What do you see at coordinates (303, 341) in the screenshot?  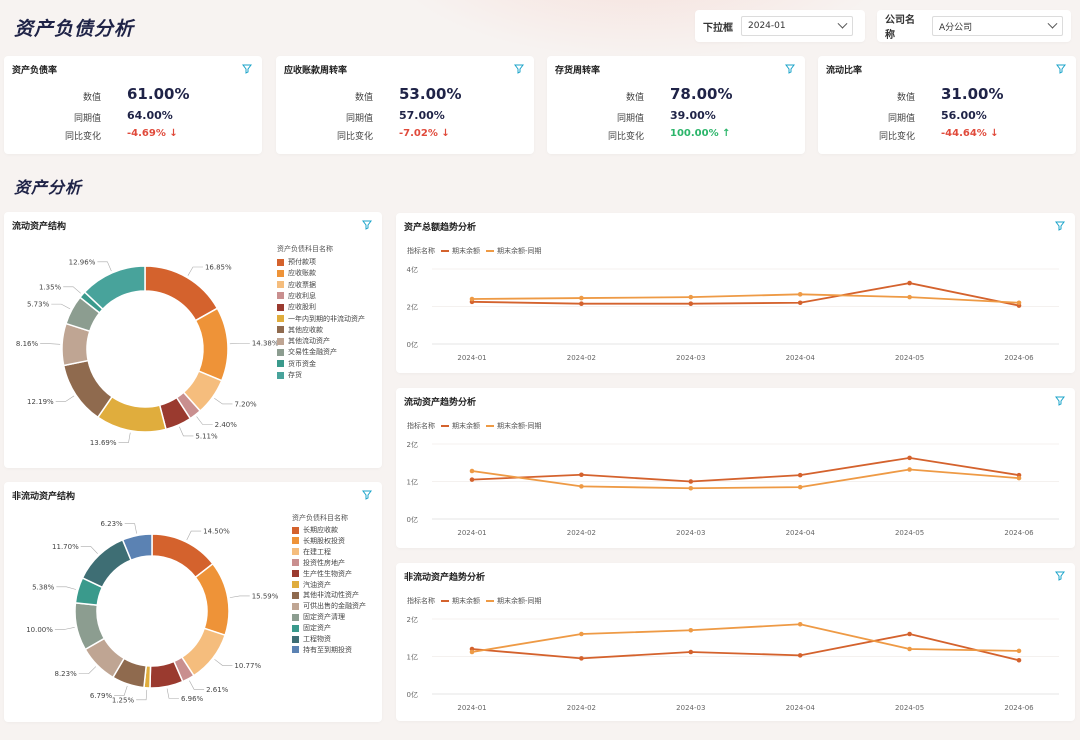 I see `legend-item: 其他流动资产` at bounding box center [303, 341].